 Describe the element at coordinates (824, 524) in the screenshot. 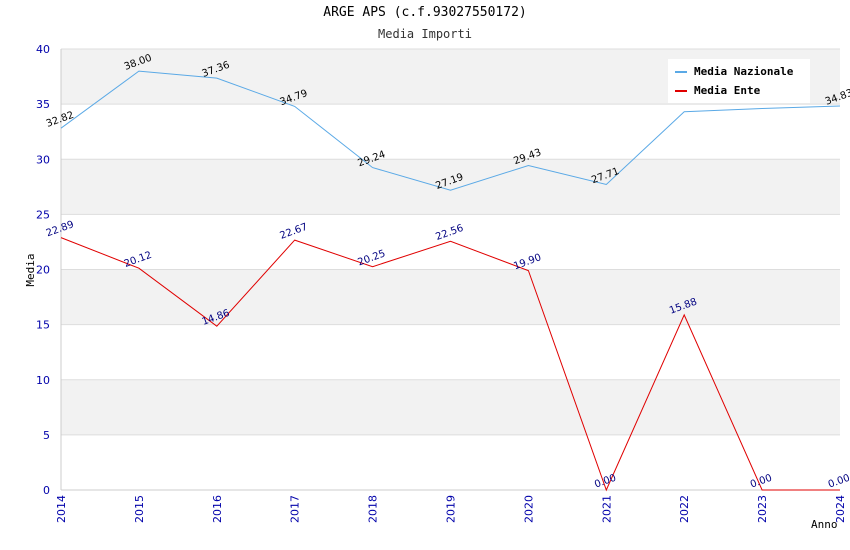

I see `x-axis-label: Anno` at that location.